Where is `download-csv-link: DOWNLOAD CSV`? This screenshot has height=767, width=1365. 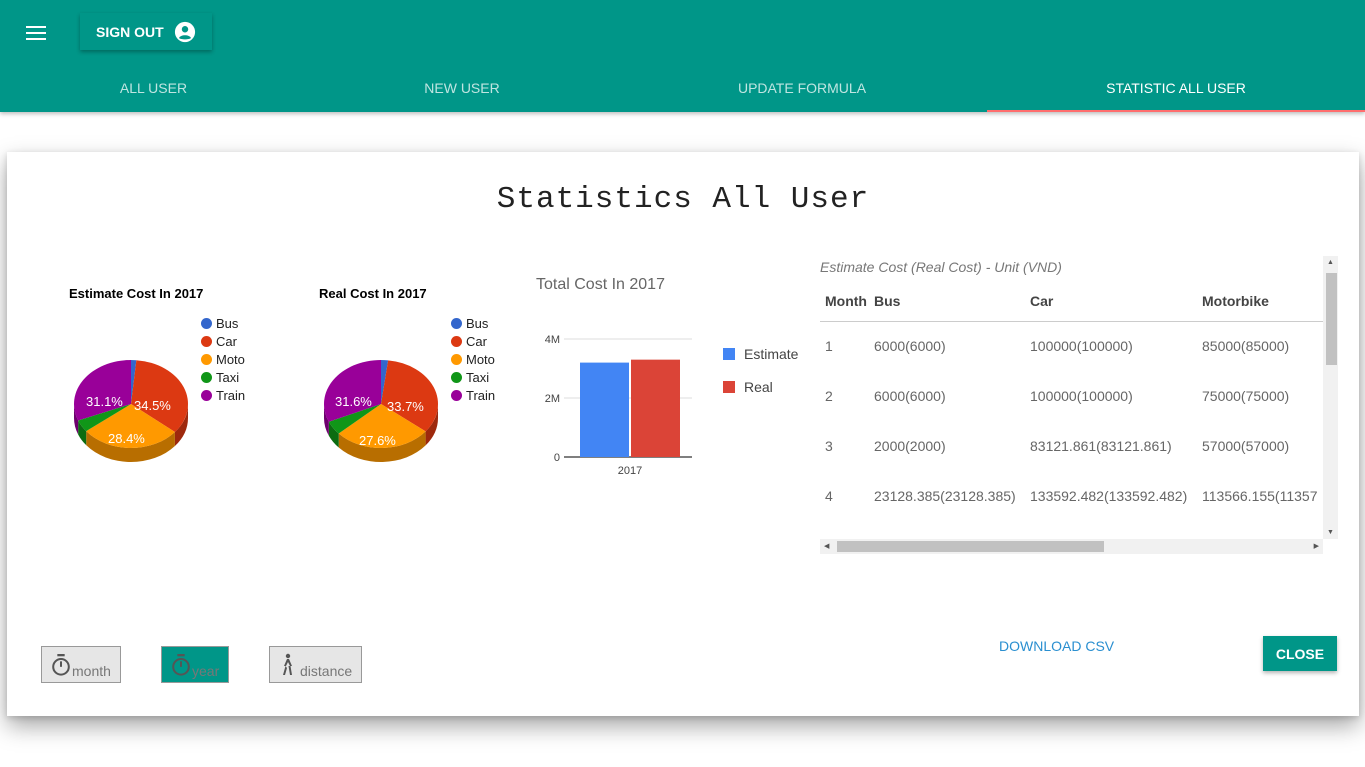 download-csv-link: DOWNLOAD CSV is located at coordinates (1057, 646).